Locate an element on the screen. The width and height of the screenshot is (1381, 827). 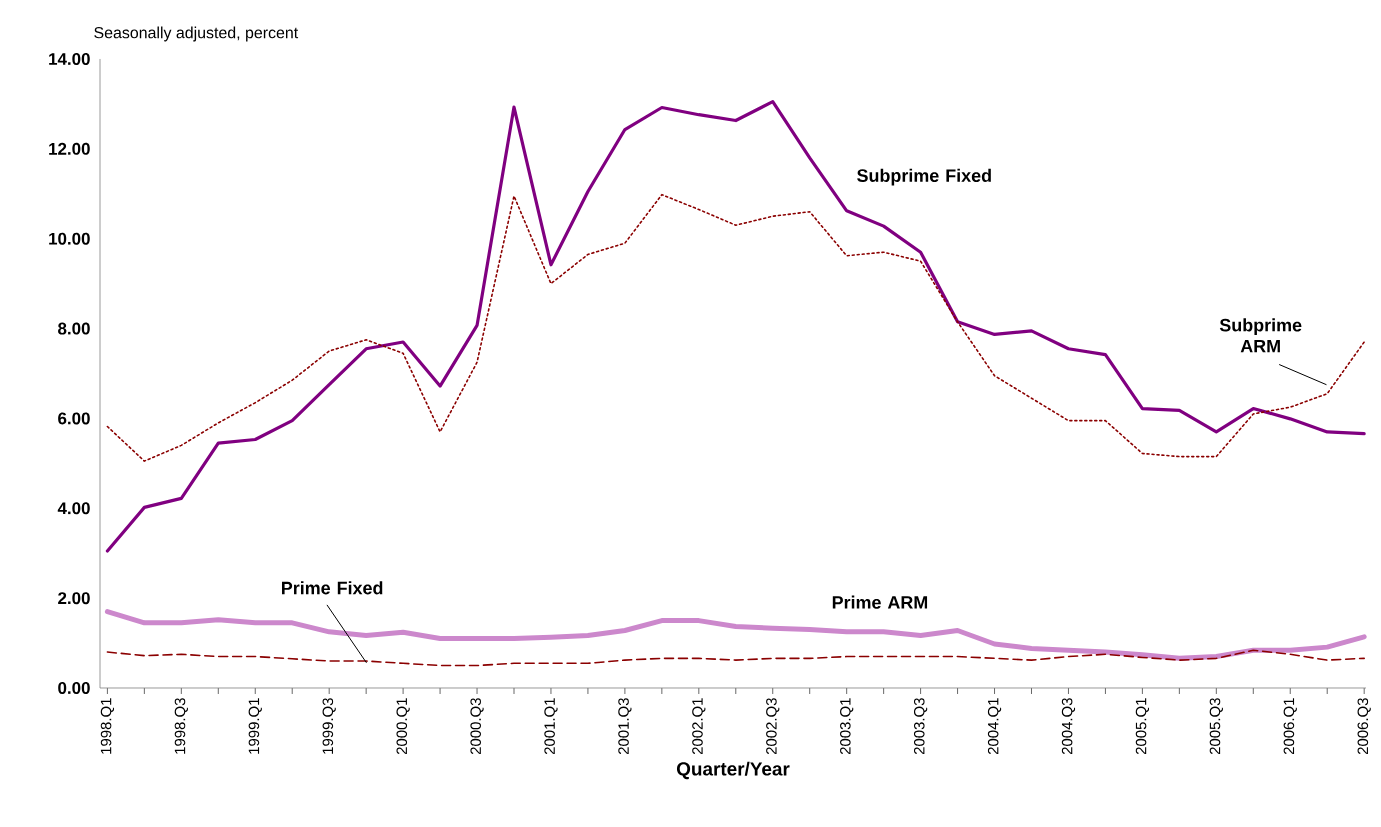
x-tick-label: 2004.Q1 is located at coordinates (994, 726).